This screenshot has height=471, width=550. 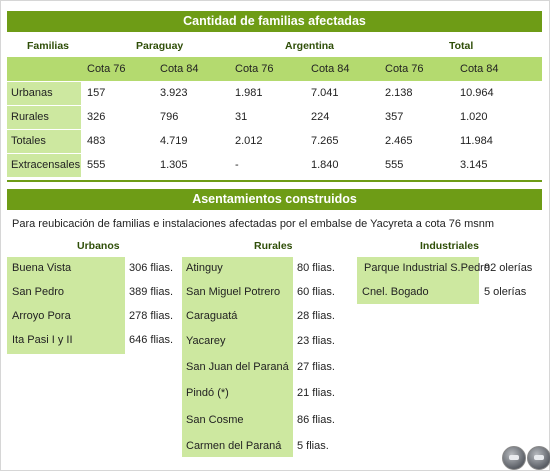 I want to click on industriales-name: Cnel. Bogado, so click(x=395, y=292).